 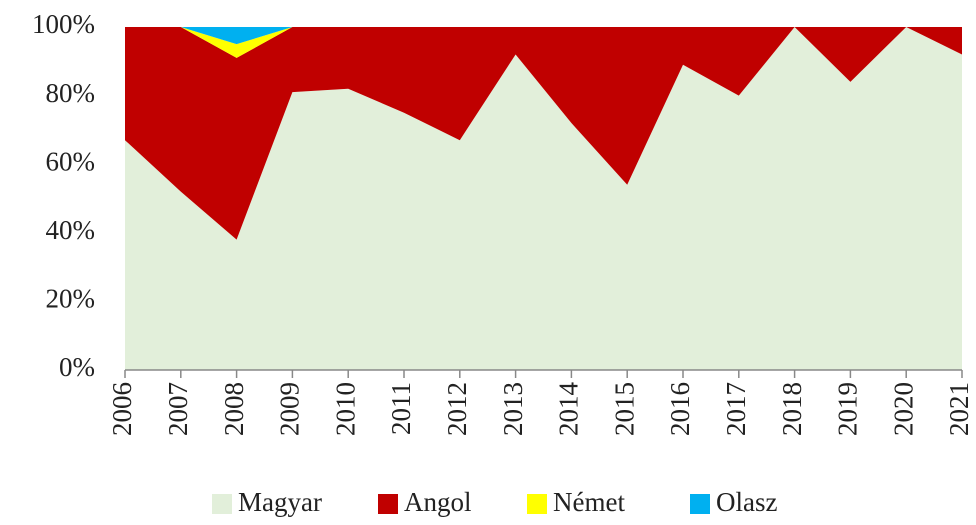 I want to click on x-tick-label: 2013, so click(x=513, y=409).